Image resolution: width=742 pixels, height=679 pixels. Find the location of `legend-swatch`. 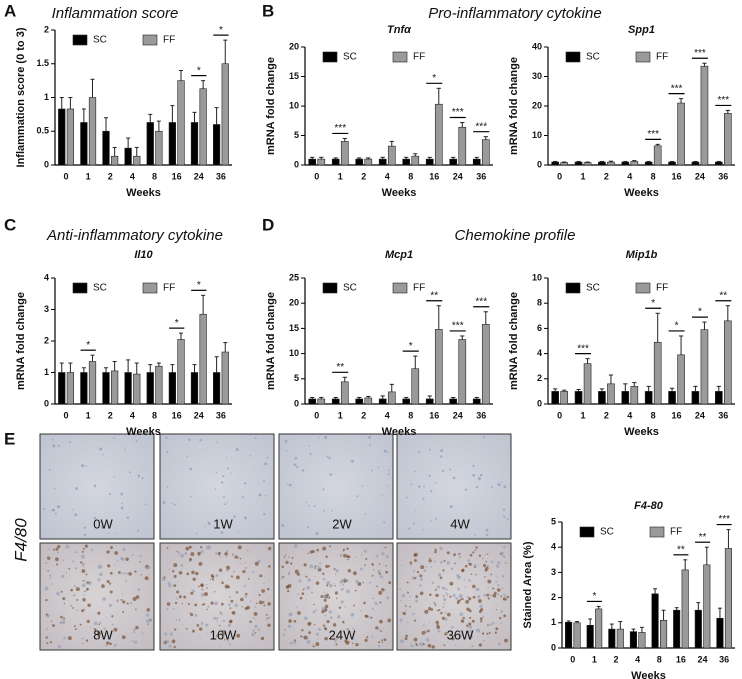

legend-swatch is located at coordinates (657, 532).